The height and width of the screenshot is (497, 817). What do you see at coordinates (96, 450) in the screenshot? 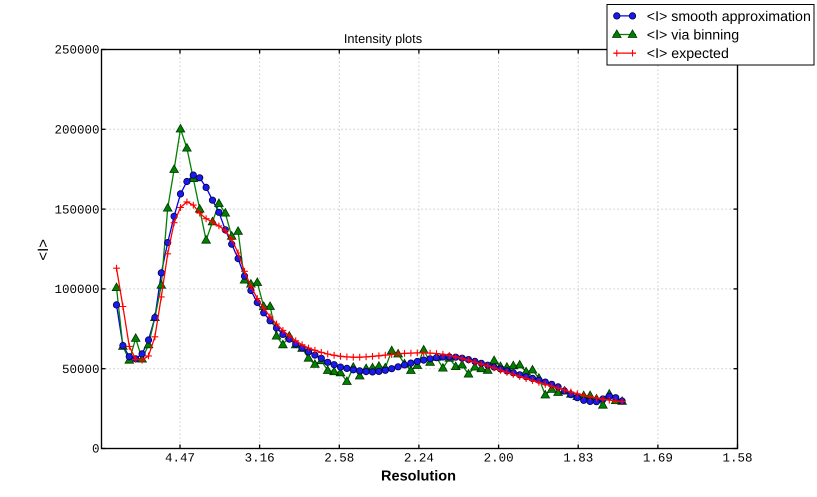
I see `svg-text: 0` at bounding box center [96, 450].